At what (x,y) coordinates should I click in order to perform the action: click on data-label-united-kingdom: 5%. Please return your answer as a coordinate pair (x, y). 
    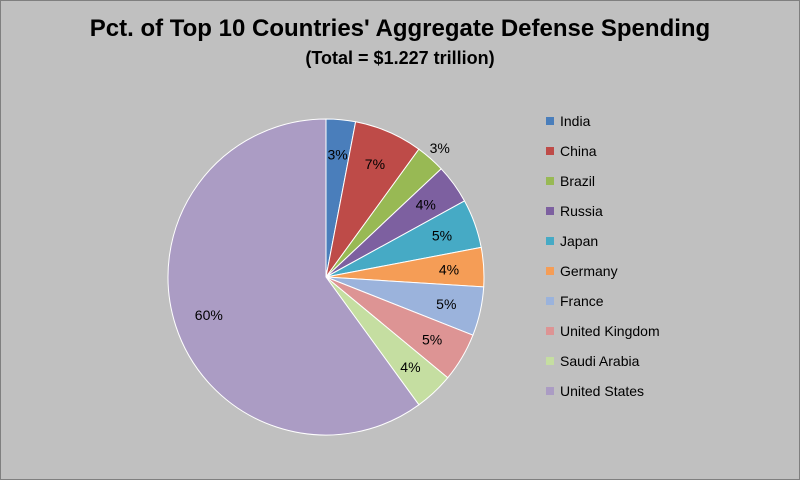
    Looking at the image, I should click on (432, 340).